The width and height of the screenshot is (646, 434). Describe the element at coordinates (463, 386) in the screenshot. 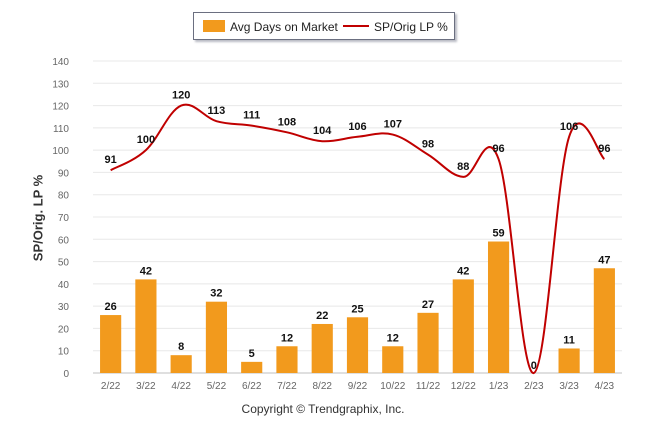

I see `x-tick-label: 12/22` at that location.